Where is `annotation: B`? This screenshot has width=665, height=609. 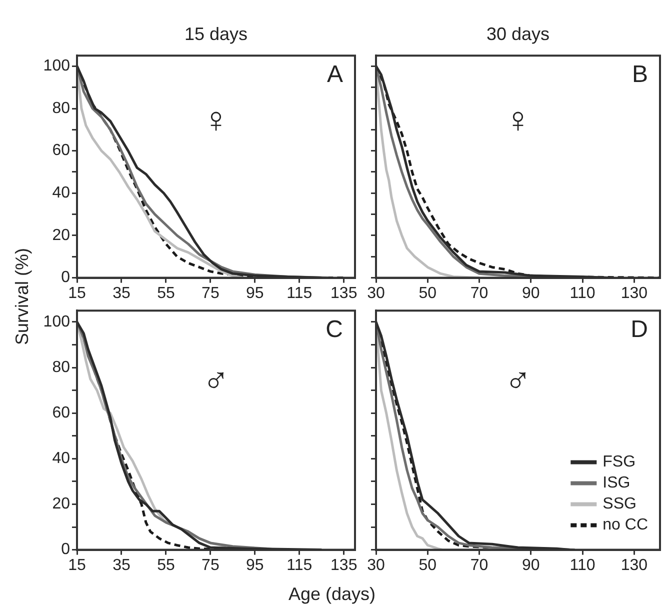 annotation: B is located at coordinates (640, 74).